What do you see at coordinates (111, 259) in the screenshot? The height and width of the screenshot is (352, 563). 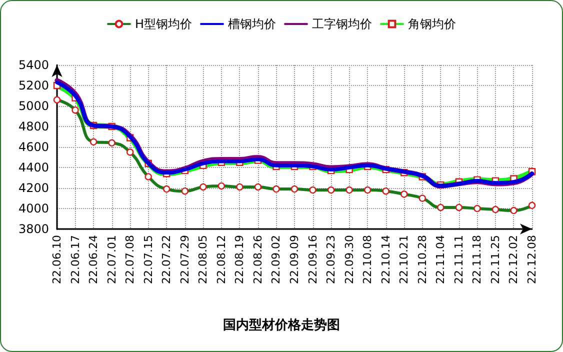 I see `x-tick-label: 22.07.01` at bounding box center [111, 259].